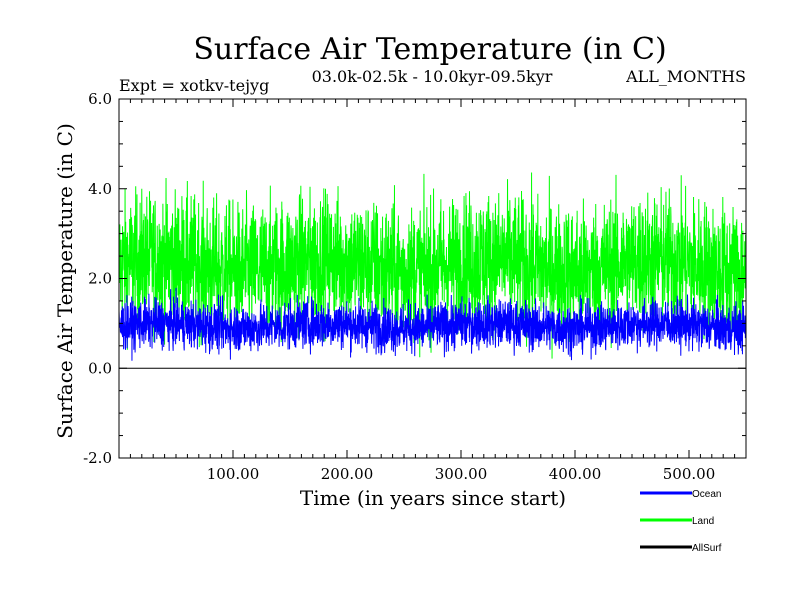 This screenshot has height=600, width=800. I want to click on legend-label-allsurf: AllSurf, so click(707, 548).